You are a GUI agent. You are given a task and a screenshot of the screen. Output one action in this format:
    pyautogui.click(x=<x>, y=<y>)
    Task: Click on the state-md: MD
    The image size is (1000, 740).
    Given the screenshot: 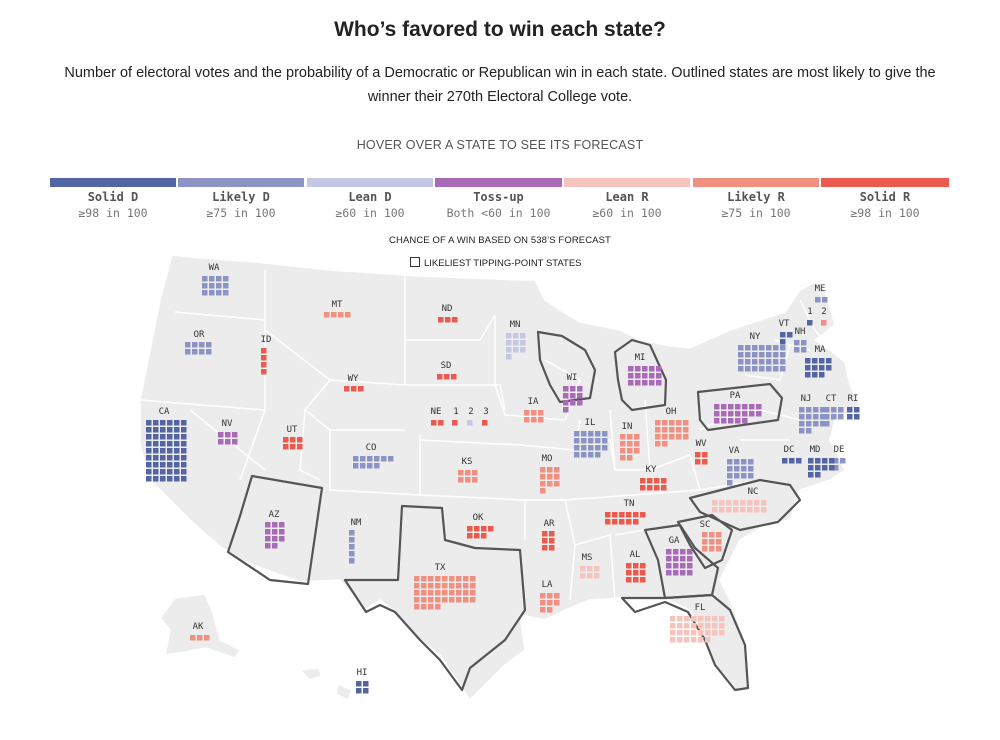 What is the action you would take?
    pyautogui.click(x=821, y=461)
    